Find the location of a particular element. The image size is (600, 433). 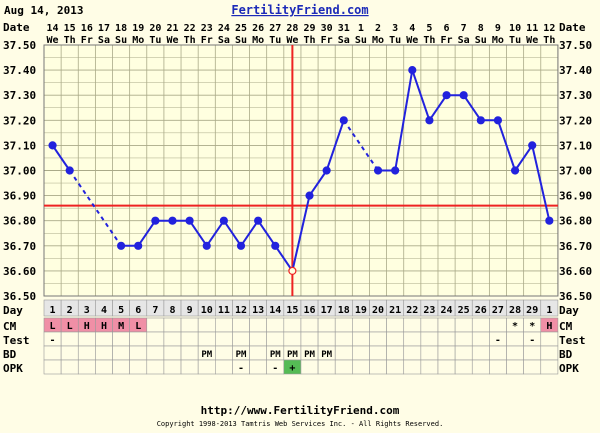

date-tick: 7 is located at coordinates (464, 28).